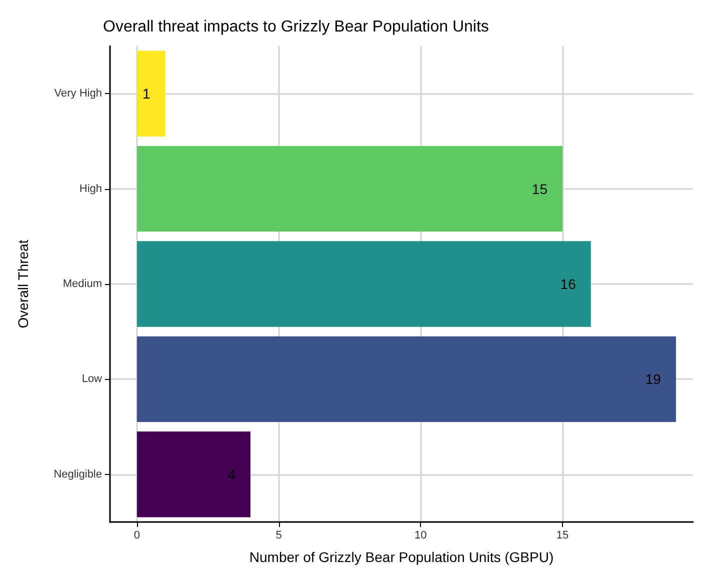  Describe the element at coordinates (92, 379) in the screenshot. I see `y-tick-label: Low` at that location.